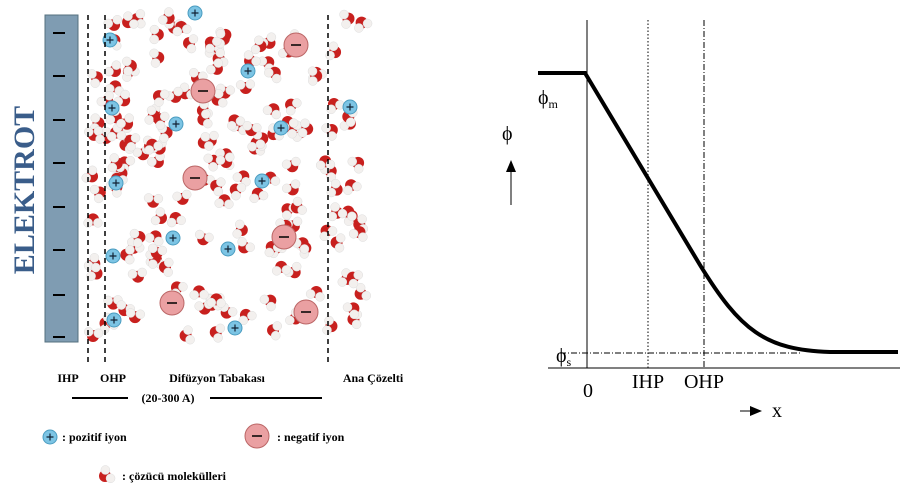  What do you see at coordinates (507, 134) in the screenshot?
I see `phi-axis-label: ϕ` at bounding box center [507, 134].